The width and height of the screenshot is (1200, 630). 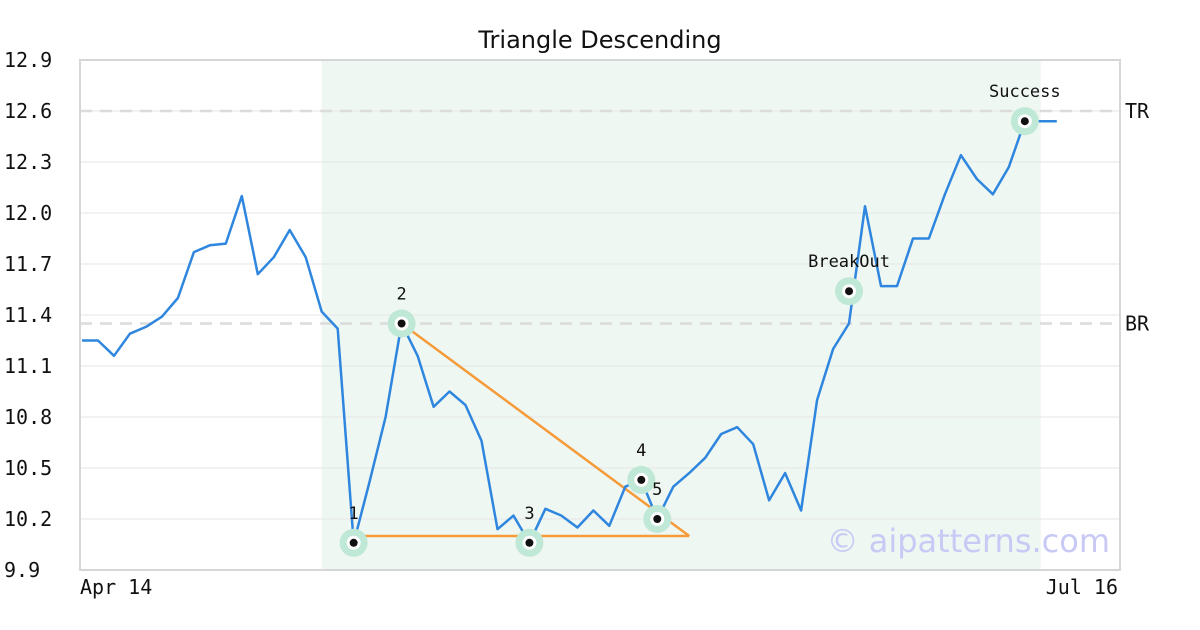 What do you see at coordinates (657, 490) in the screenshot?
I see `pattern-point-label: 5` at bounding box center [657, 490].